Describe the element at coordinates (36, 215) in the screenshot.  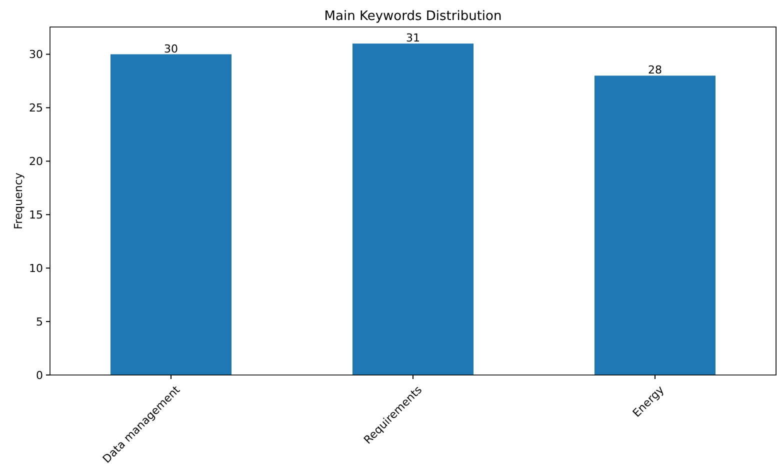
I see `y-tick-label: 15` at that location.